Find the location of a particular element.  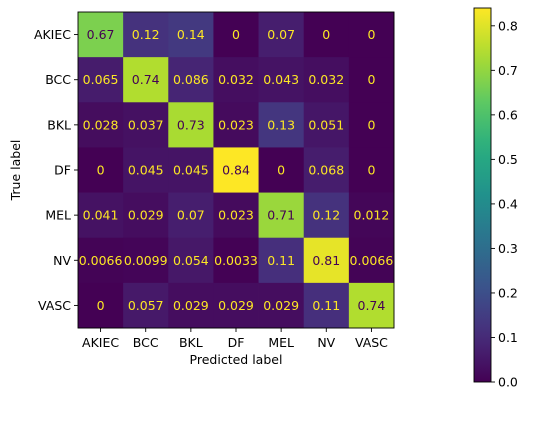

heatmap-cell-bkl-akiec is located at coordinates (101, 125).